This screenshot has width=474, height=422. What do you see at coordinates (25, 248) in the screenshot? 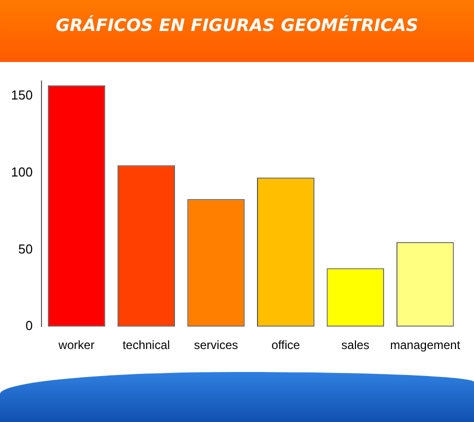
I see `y-tick-label: 50` at bounding box center [25, 248].